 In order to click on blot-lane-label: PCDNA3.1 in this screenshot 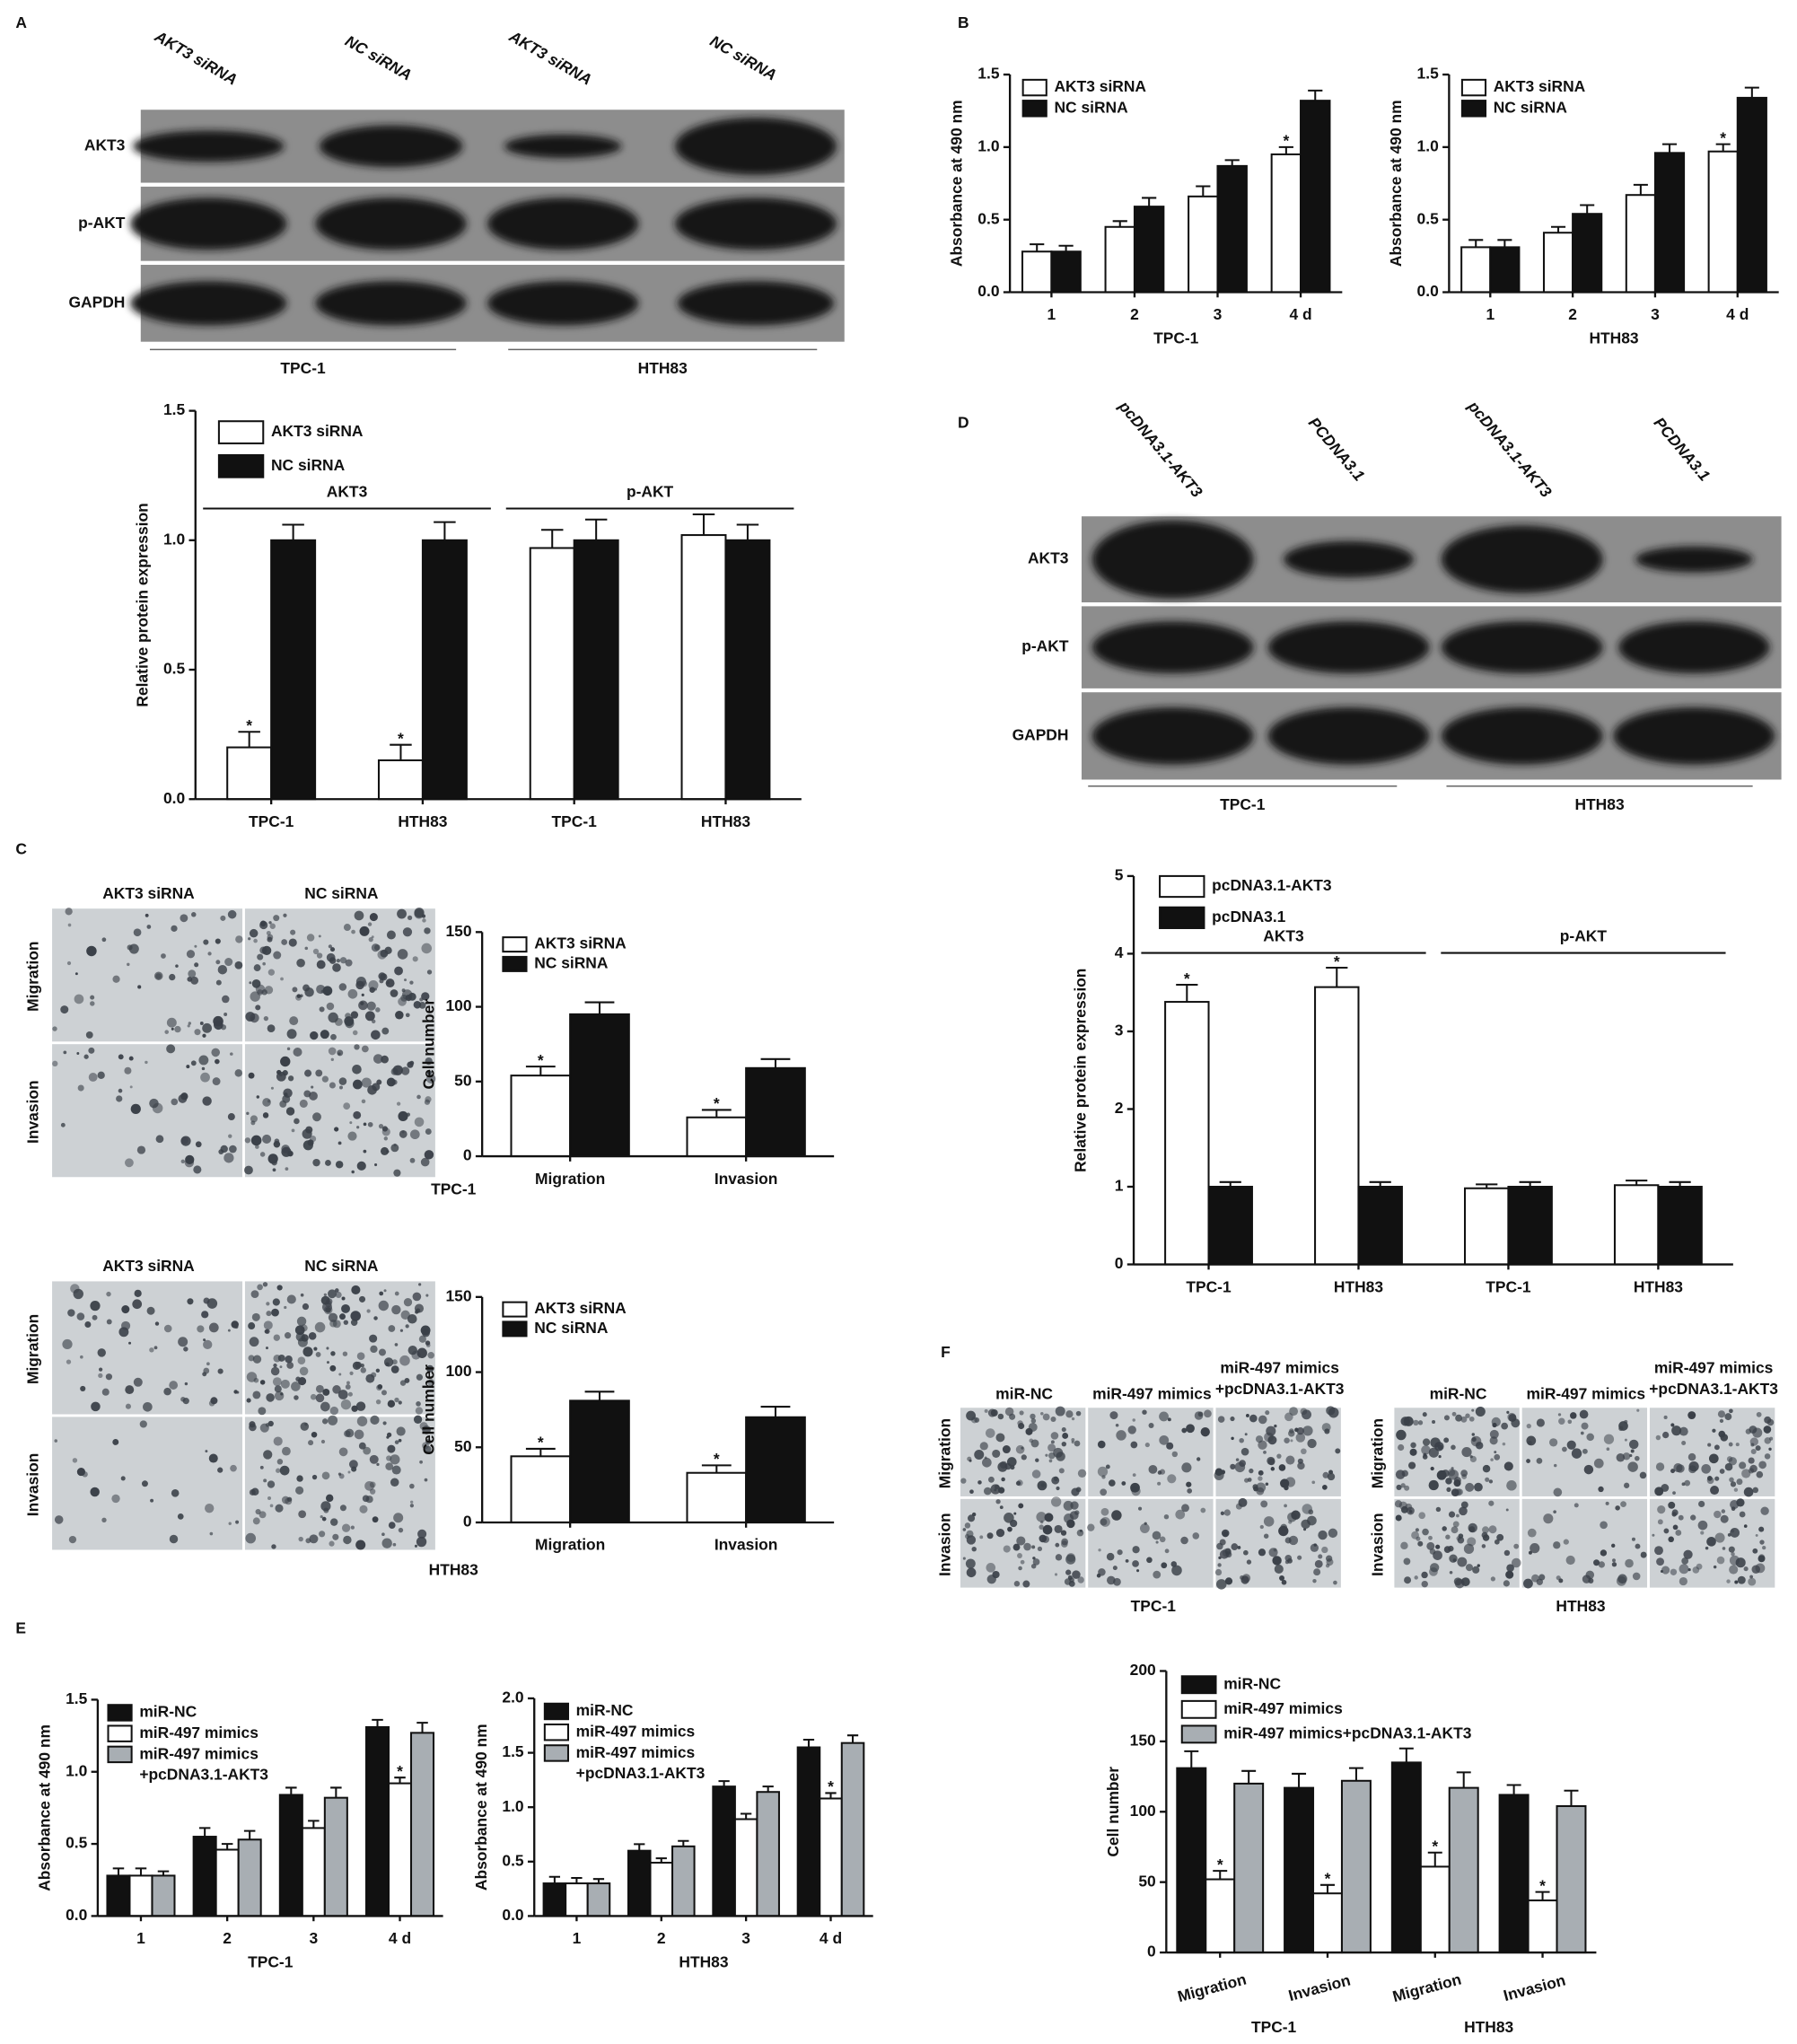, I will do `click(1682, 449)`.